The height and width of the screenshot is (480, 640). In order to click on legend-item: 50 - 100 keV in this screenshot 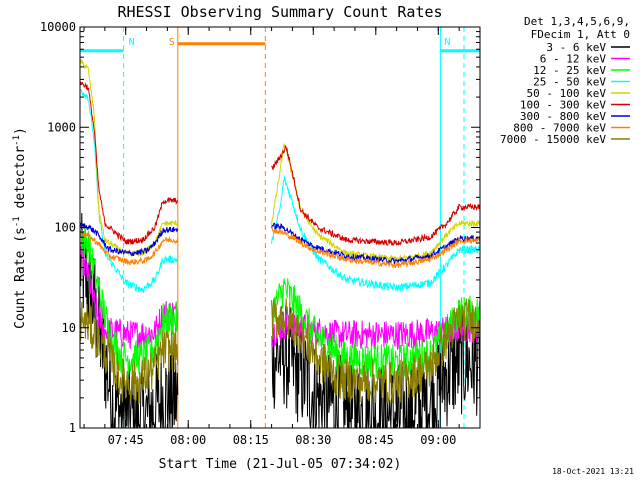, I will do `click(578, 93)`.